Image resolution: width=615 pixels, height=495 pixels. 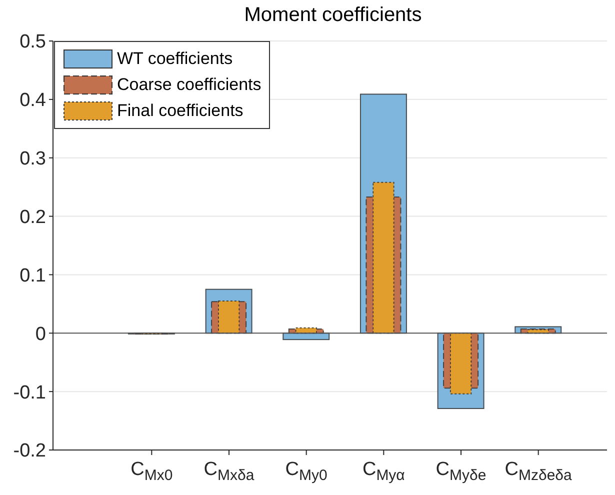 I want to click on y-tick-label: 0.3, so click(x=33, y=159).